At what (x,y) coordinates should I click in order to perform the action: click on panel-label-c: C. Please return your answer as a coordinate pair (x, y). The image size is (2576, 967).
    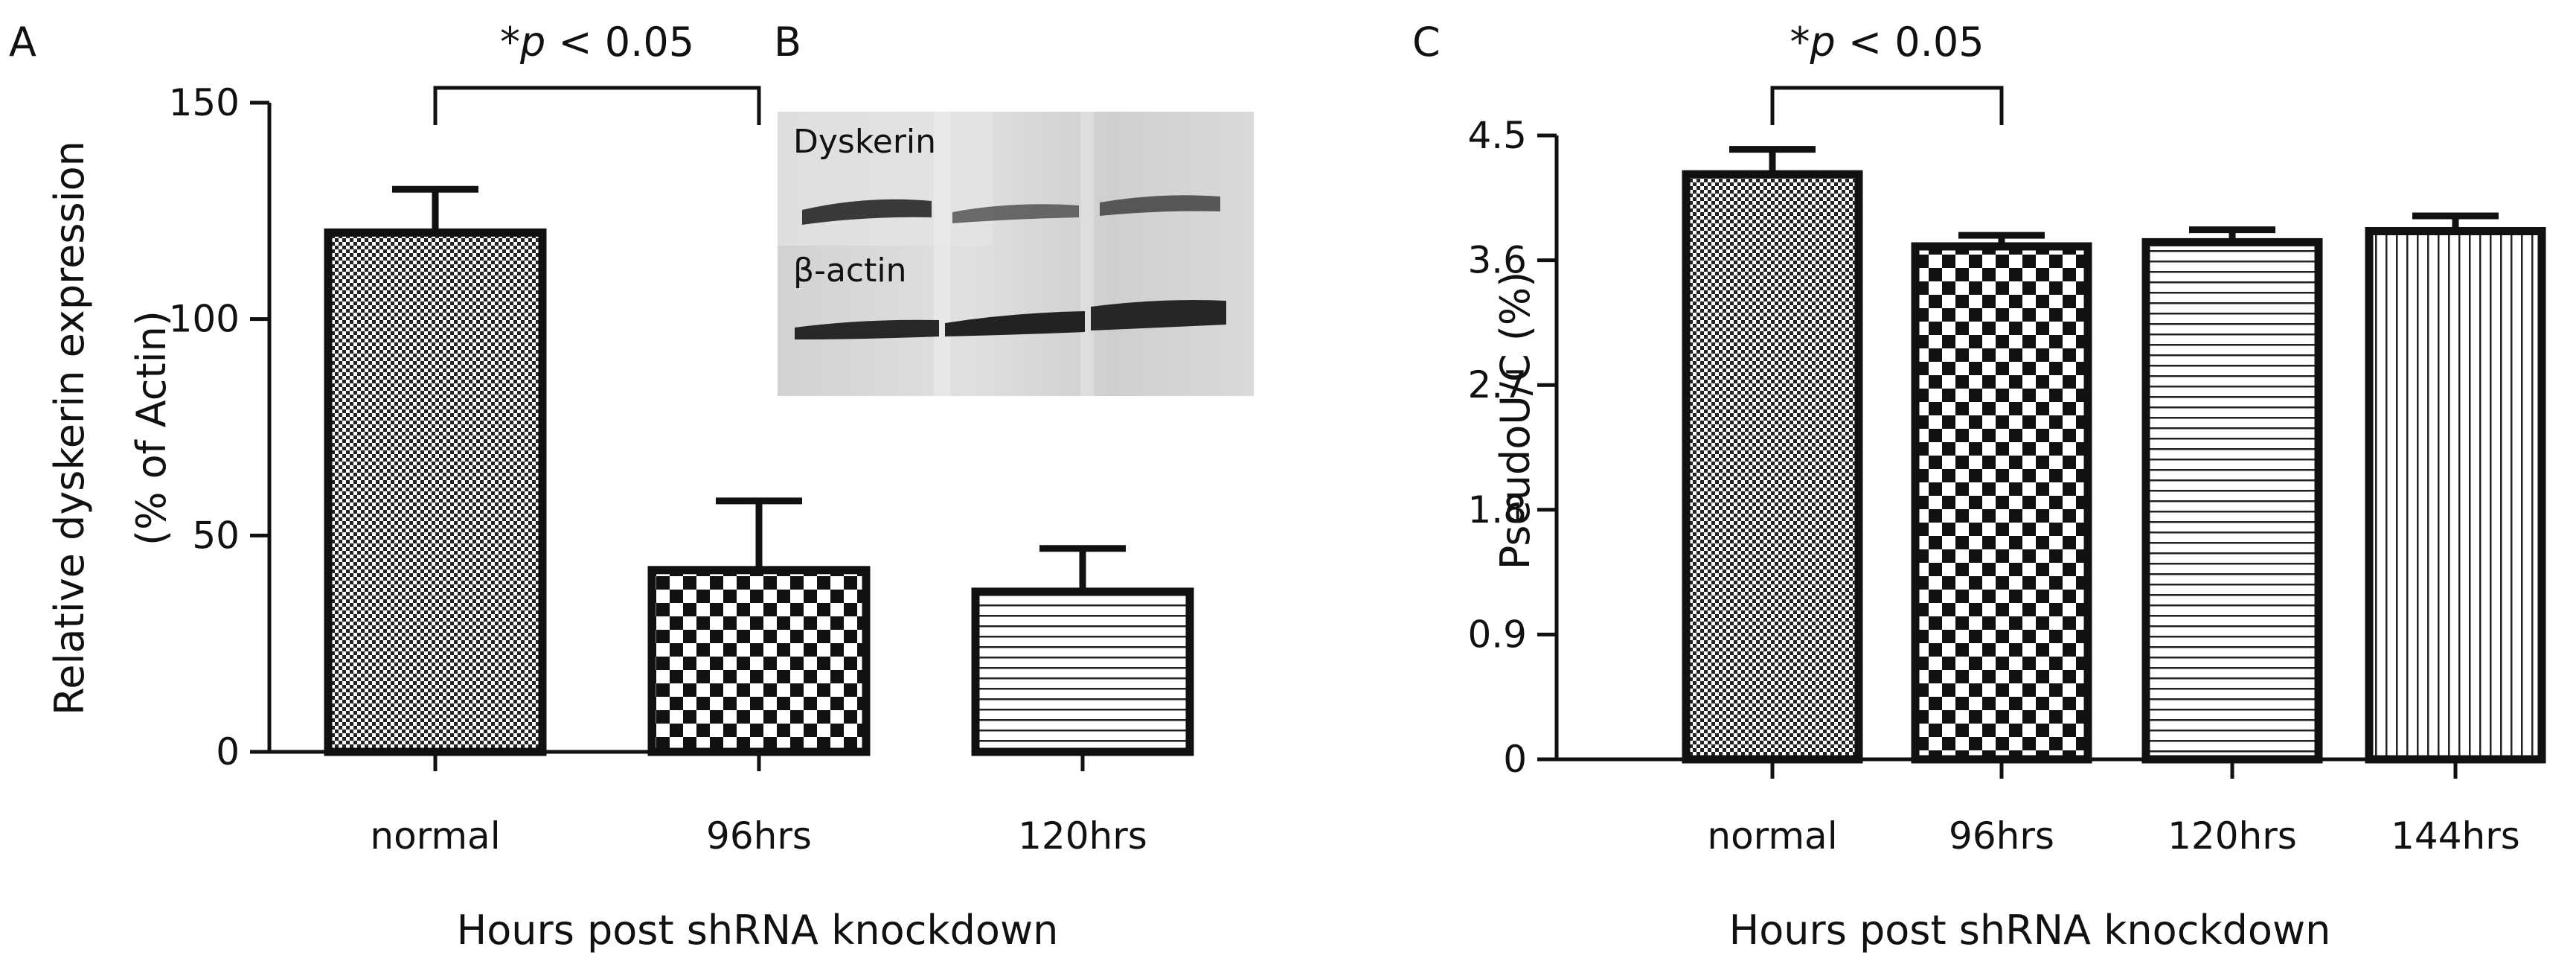
    Looking at the image, I should click on (1426, 42).